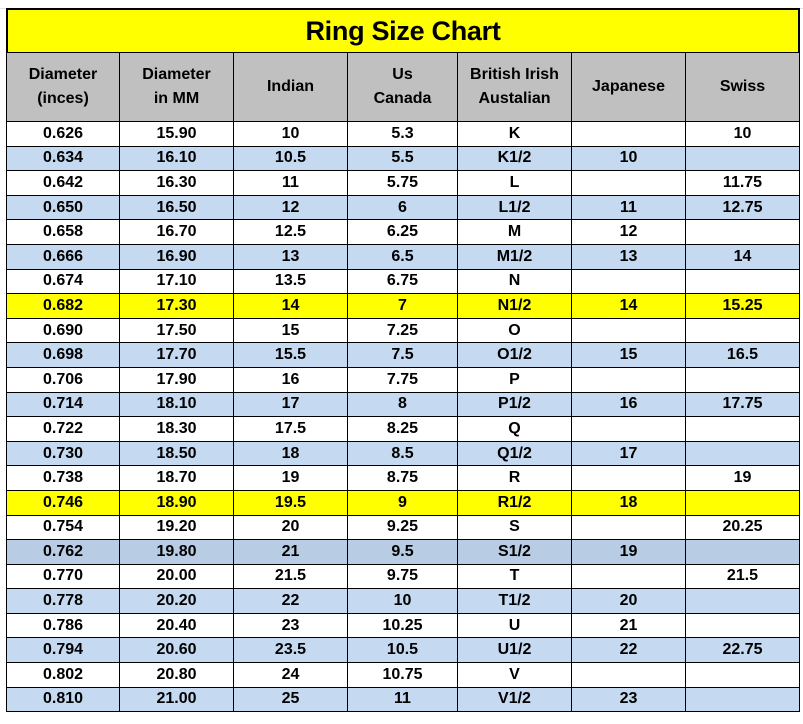 This screenshot has width=803, height=724. I want to click on cell-diameter-inches: 0.706, so click(63, 379).